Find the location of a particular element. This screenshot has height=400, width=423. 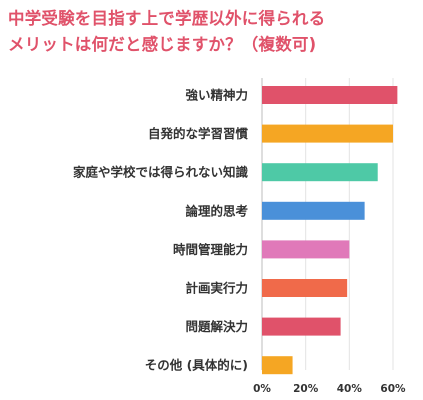

category-label-3: 論理的思考 is located at coordinates (216, 210).